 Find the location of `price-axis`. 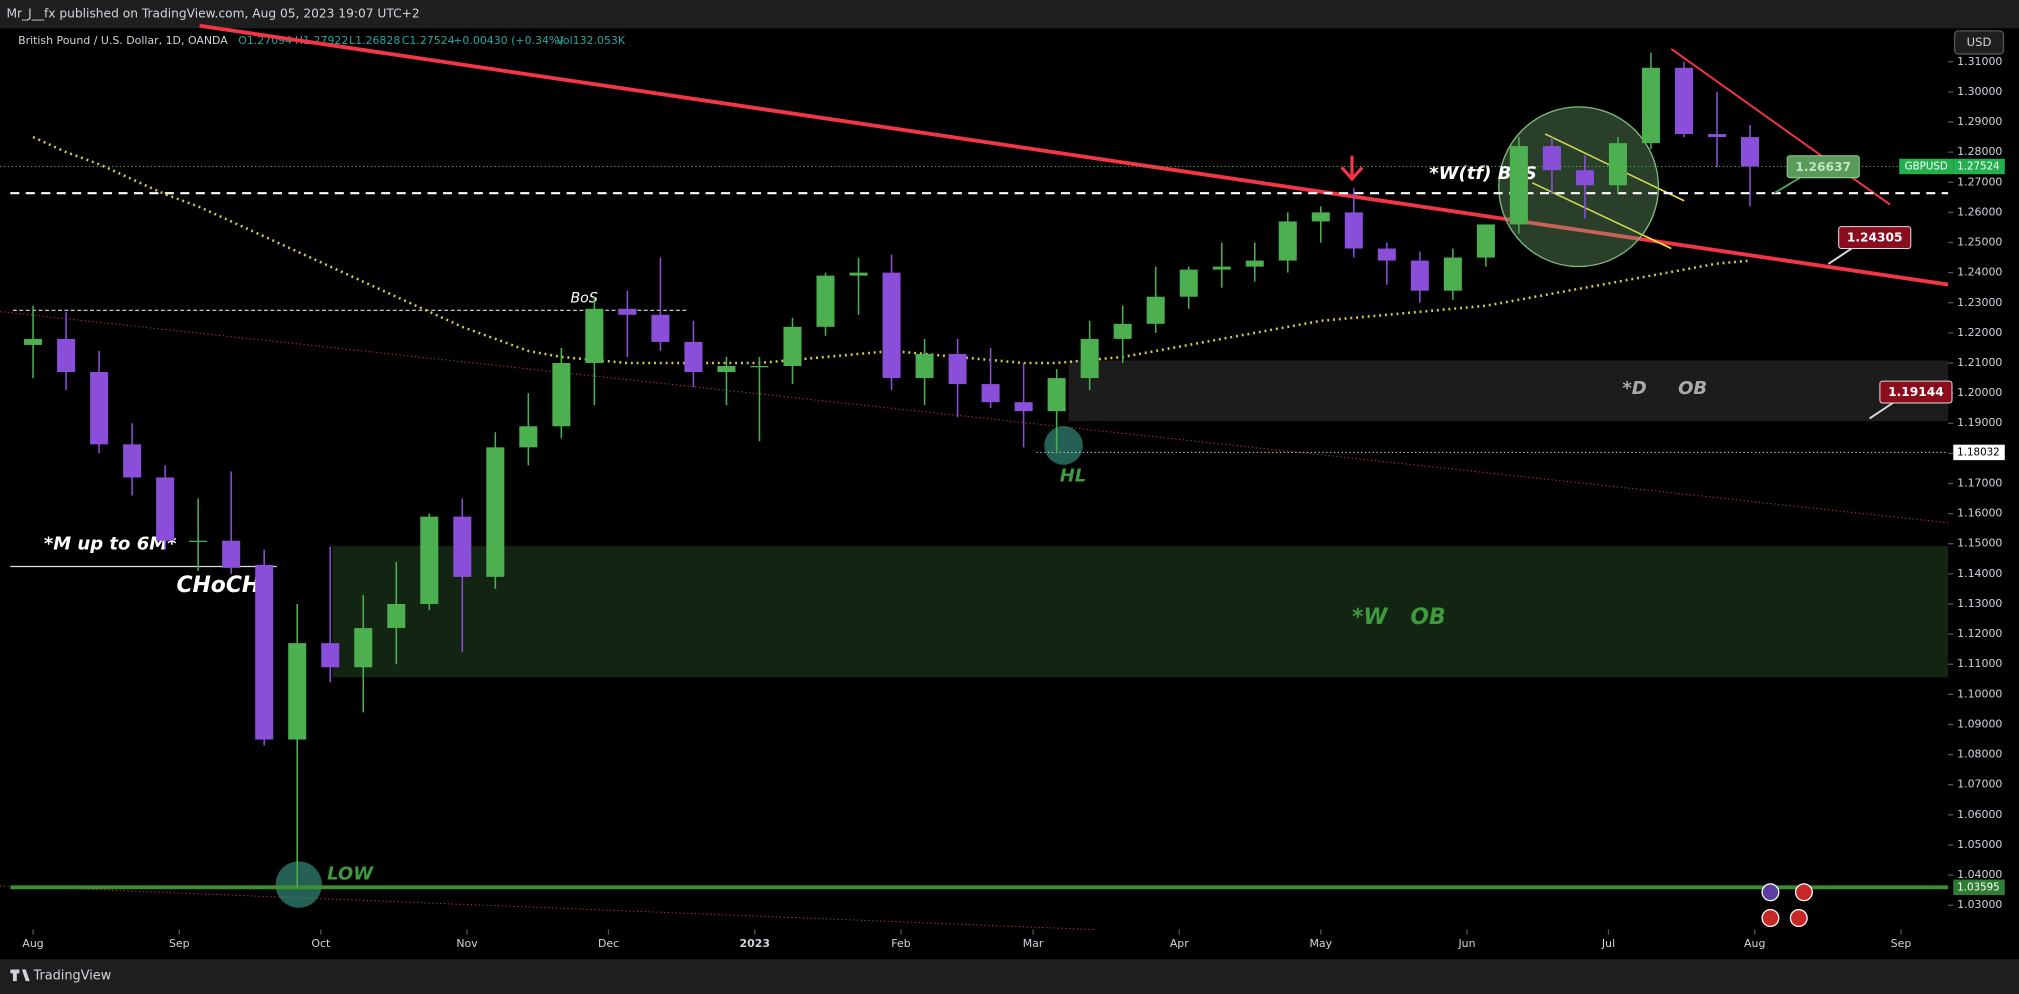

price-axis is located at coordinates (1983, 494).